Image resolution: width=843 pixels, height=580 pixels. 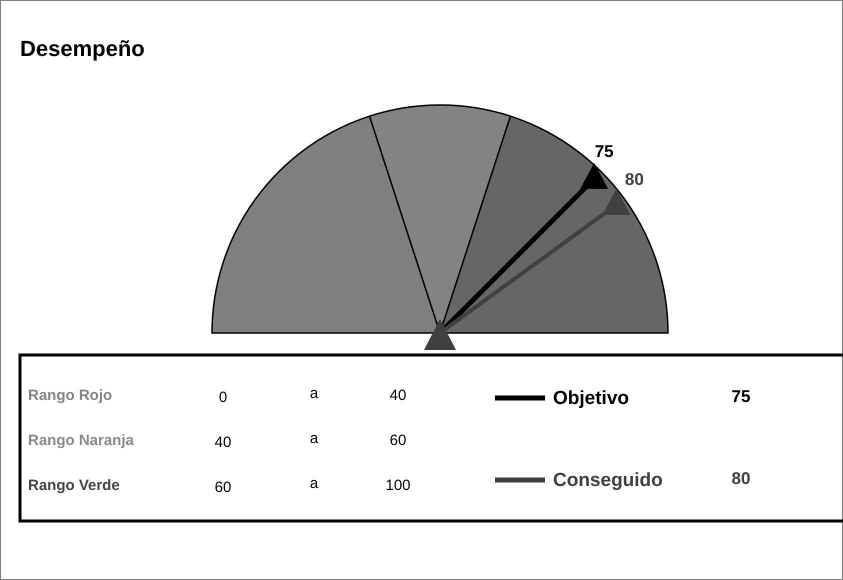 I want to click on text: 75, so click(x=604, y=151).